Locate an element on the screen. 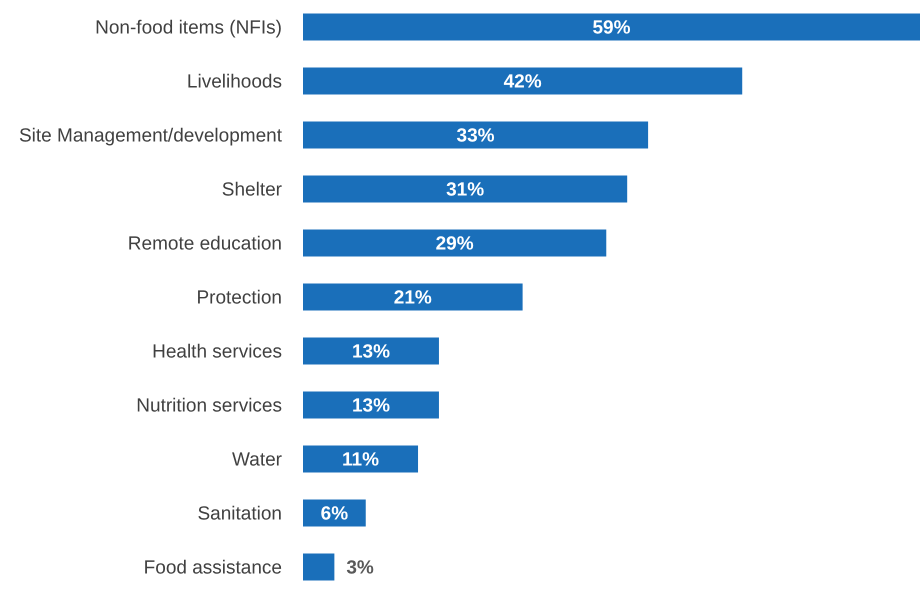  y-tick-label: Non-food items (NFIs) is located at coordinates (188, 28).